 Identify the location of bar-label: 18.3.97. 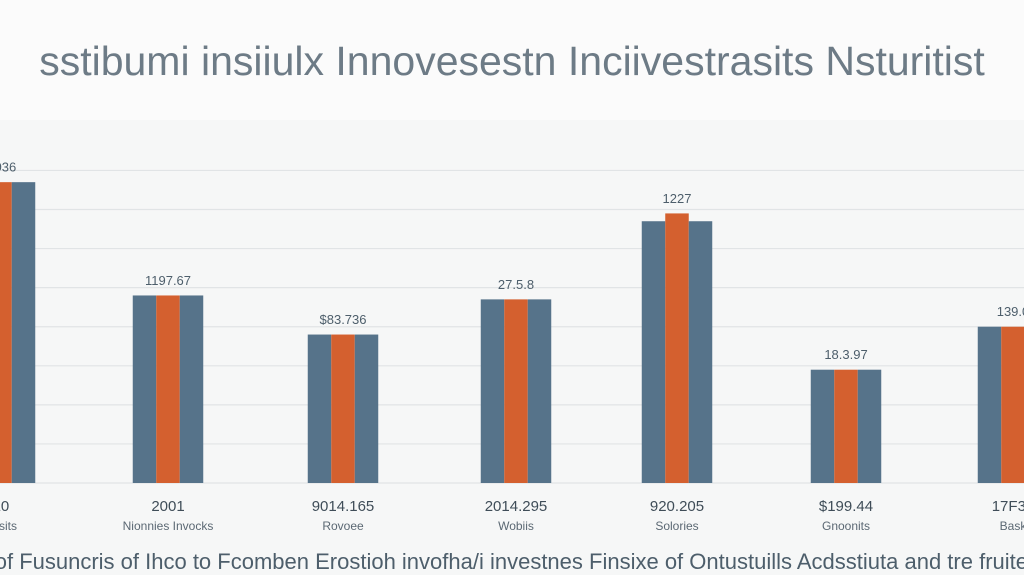
(845, 354).